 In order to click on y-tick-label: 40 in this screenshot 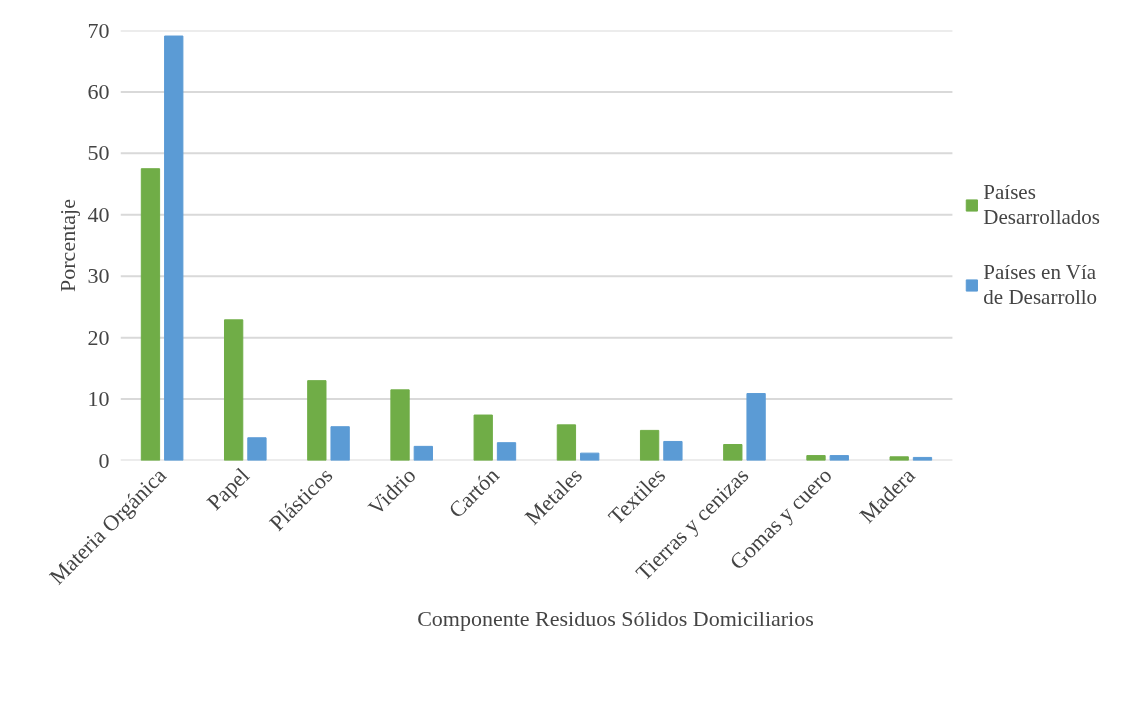, I will do `click(98, 214)`.